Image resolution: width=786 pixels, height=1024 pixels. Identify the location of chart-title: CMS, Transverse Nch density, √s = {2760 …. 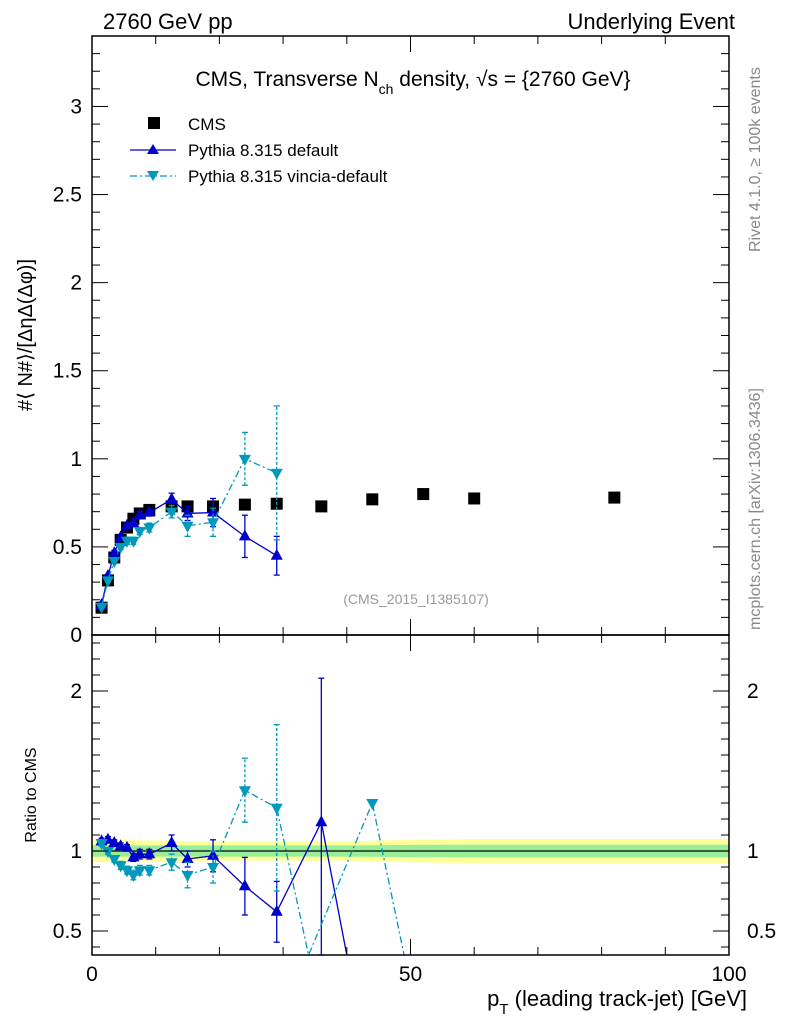
(412, 82).